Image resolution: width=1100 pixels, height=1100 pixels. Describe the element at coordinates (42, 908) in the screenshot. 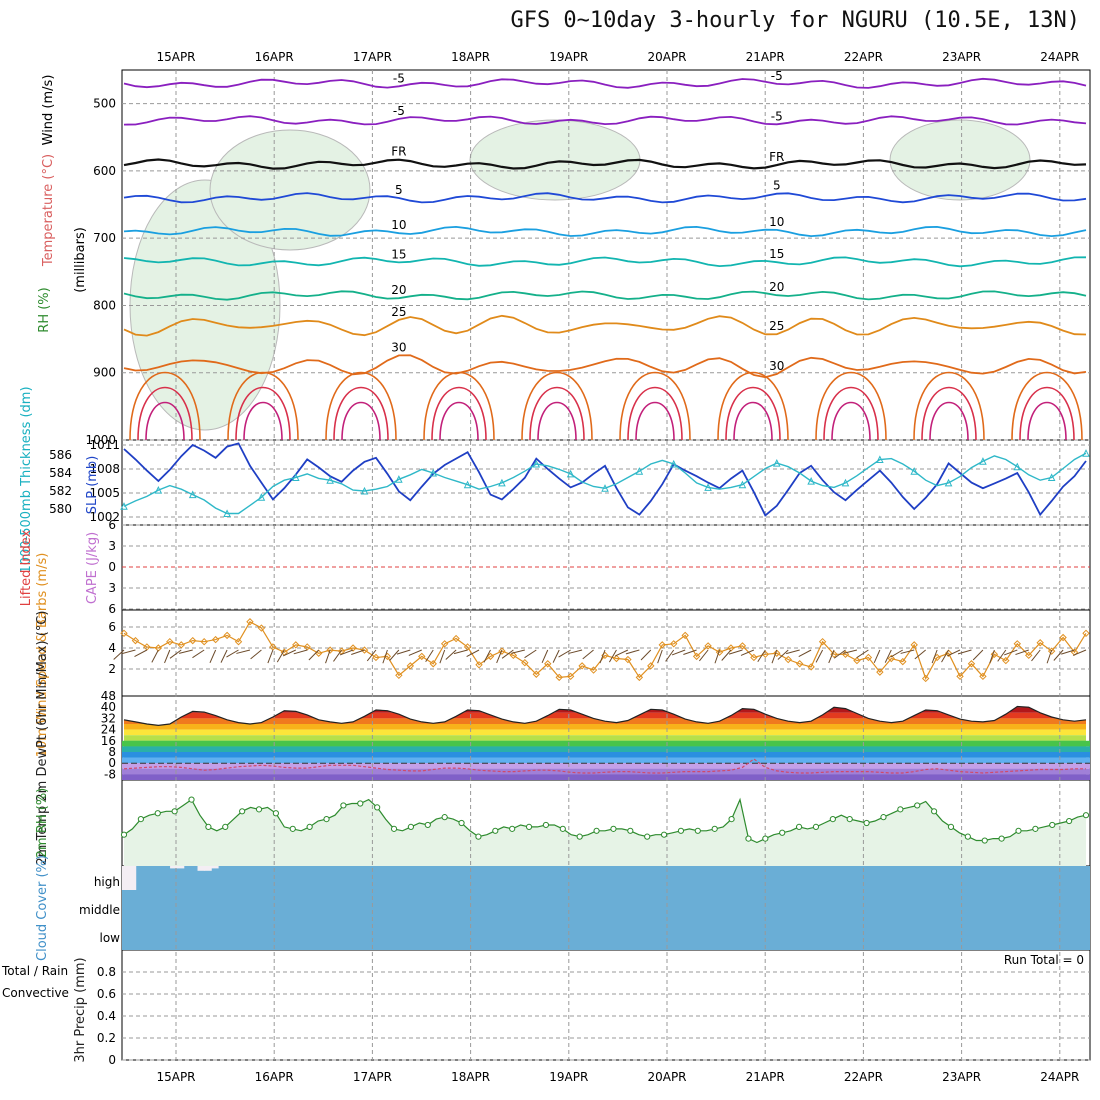

I see `cloud-ylabel: Cloud Cover (%)` at that location.